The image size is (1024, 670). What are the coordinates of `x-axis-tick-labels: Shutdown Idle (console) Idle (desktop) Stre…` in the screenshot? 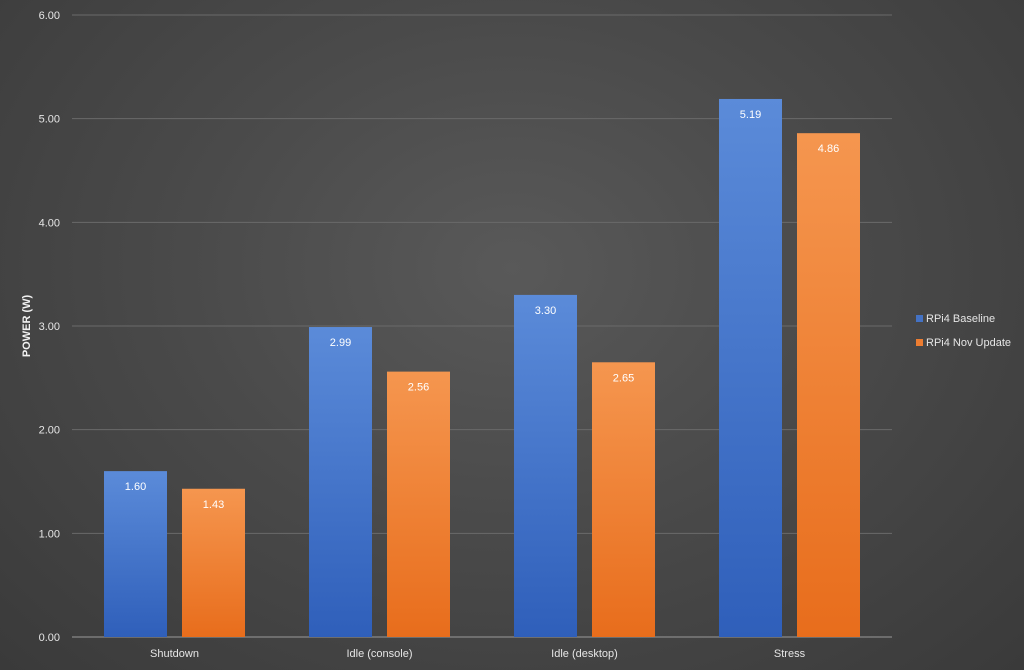 It's located at (478, 654).